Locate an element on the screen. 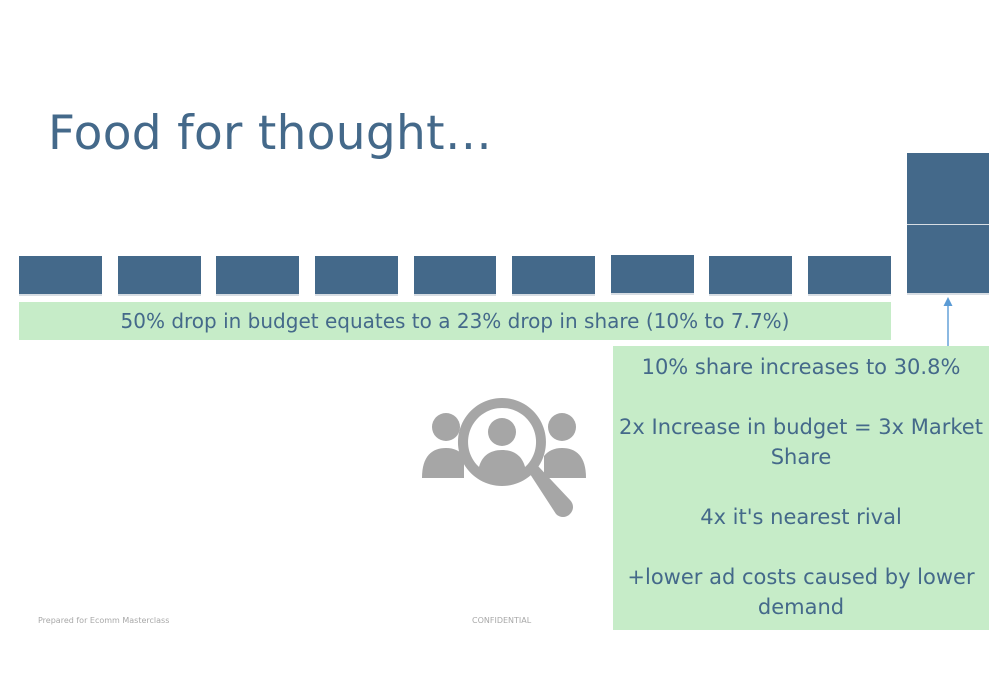 The image size is (1002, 695). footer-prepared-for: Prepared for Ecomm Masterclass is located at coordinates (104, 620).